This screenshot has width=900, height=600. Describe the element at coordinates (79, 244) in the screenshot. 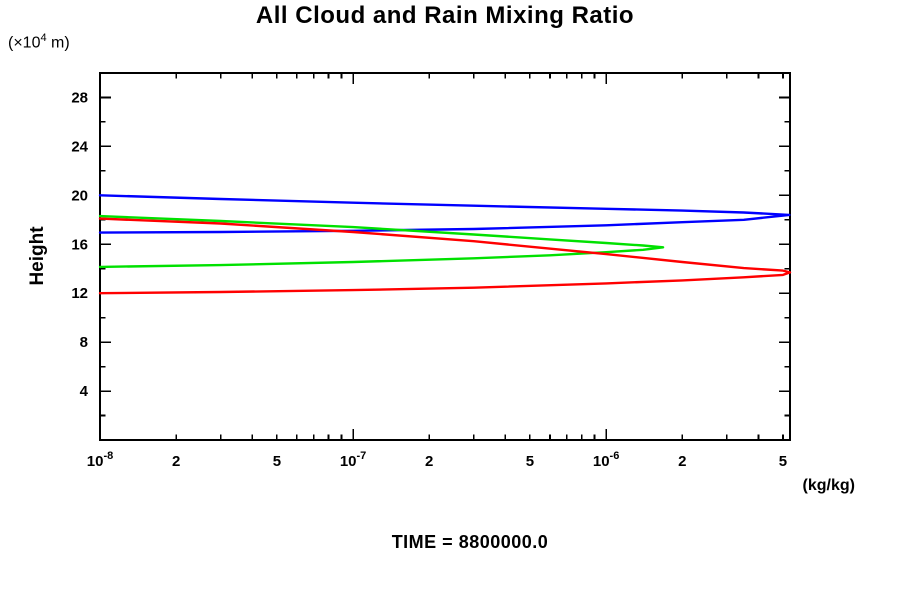

I see `y-tick-label: 16` at that location.